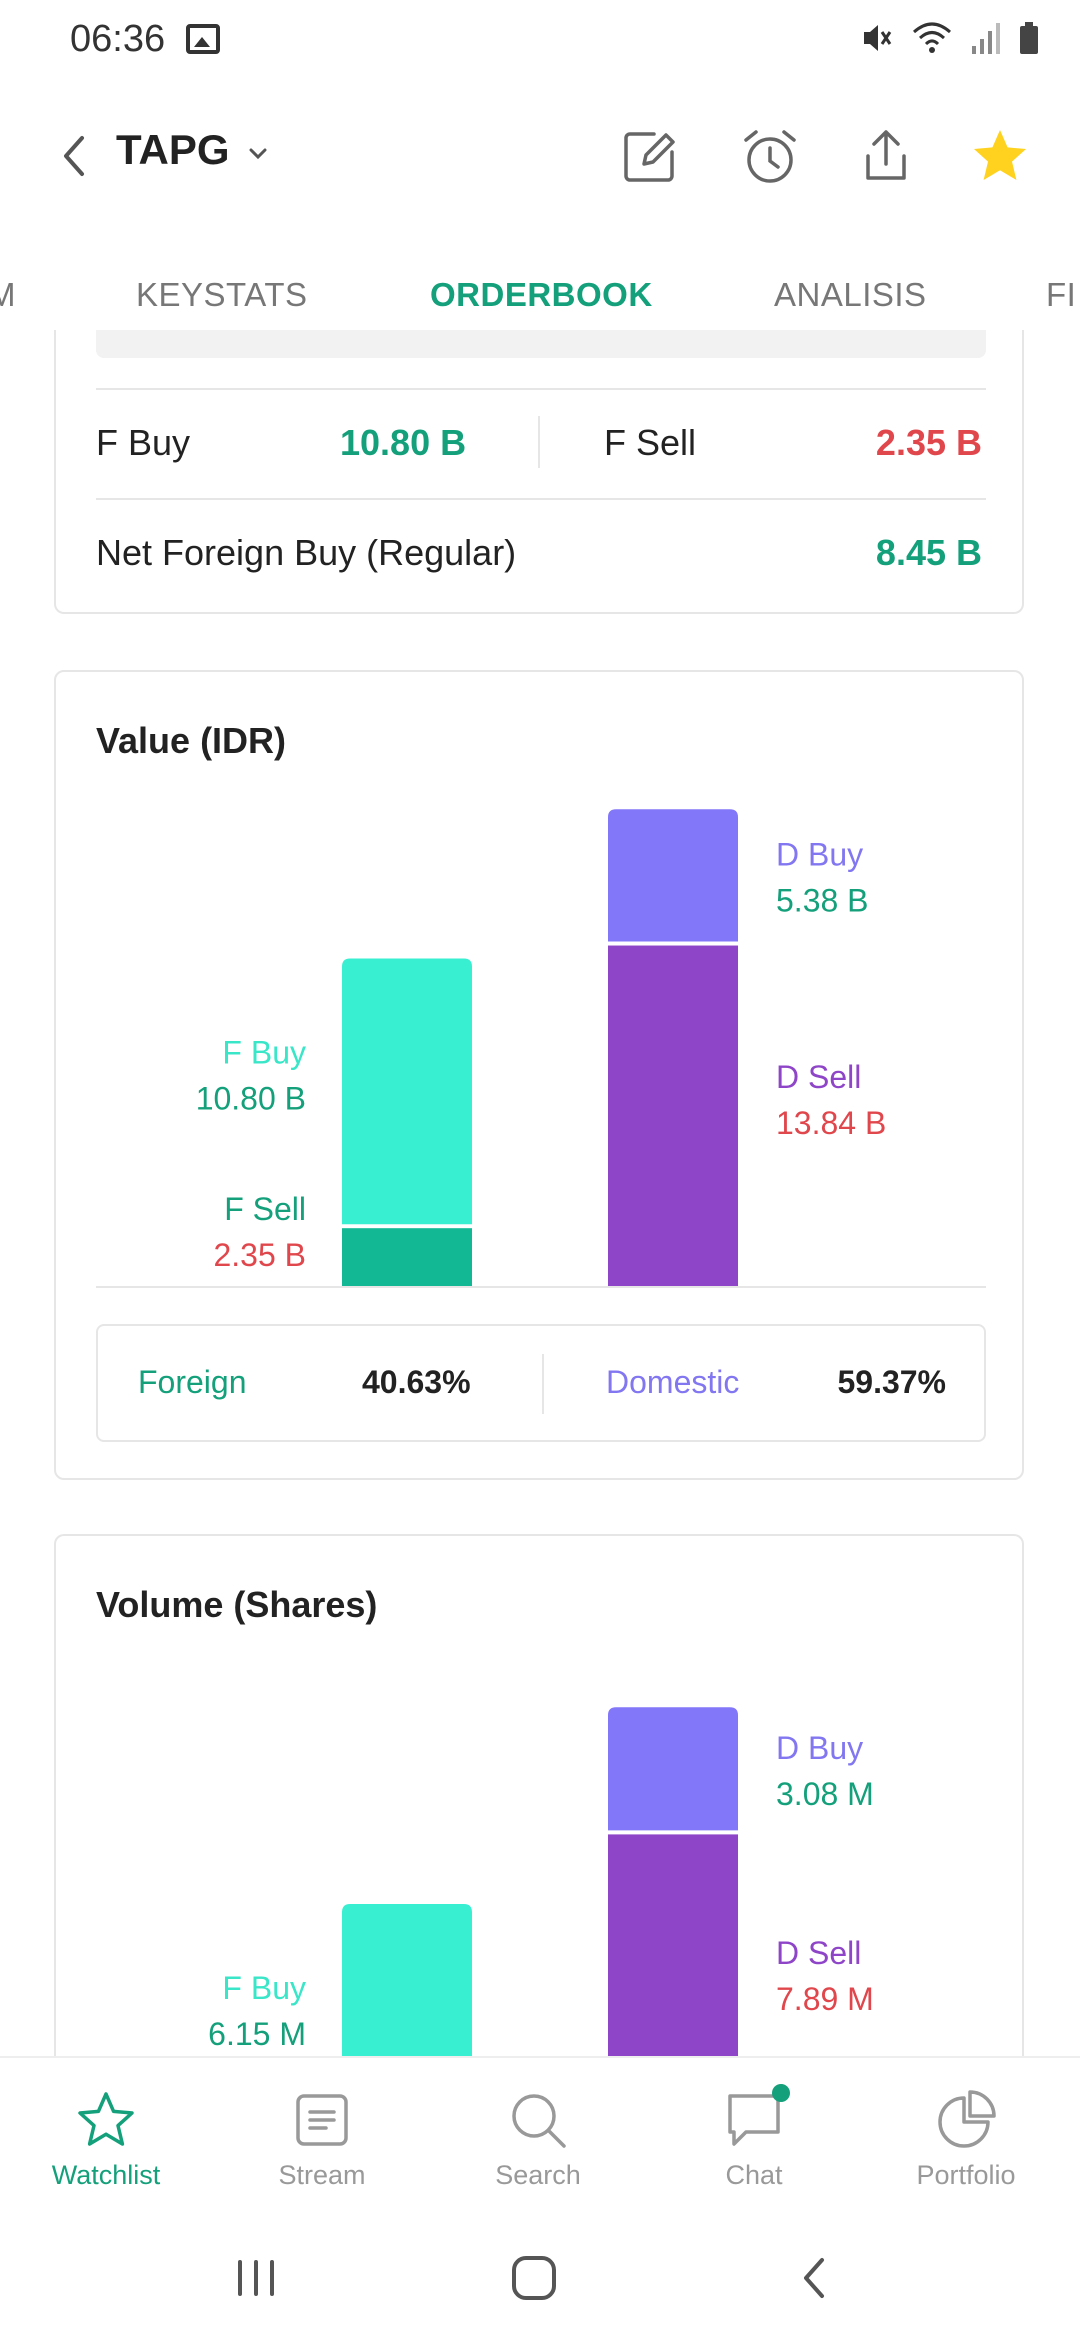  I want to click on tab-bar: M KEYSTATS ORDERBOOK ANALISIS FI, so click(540, 302).